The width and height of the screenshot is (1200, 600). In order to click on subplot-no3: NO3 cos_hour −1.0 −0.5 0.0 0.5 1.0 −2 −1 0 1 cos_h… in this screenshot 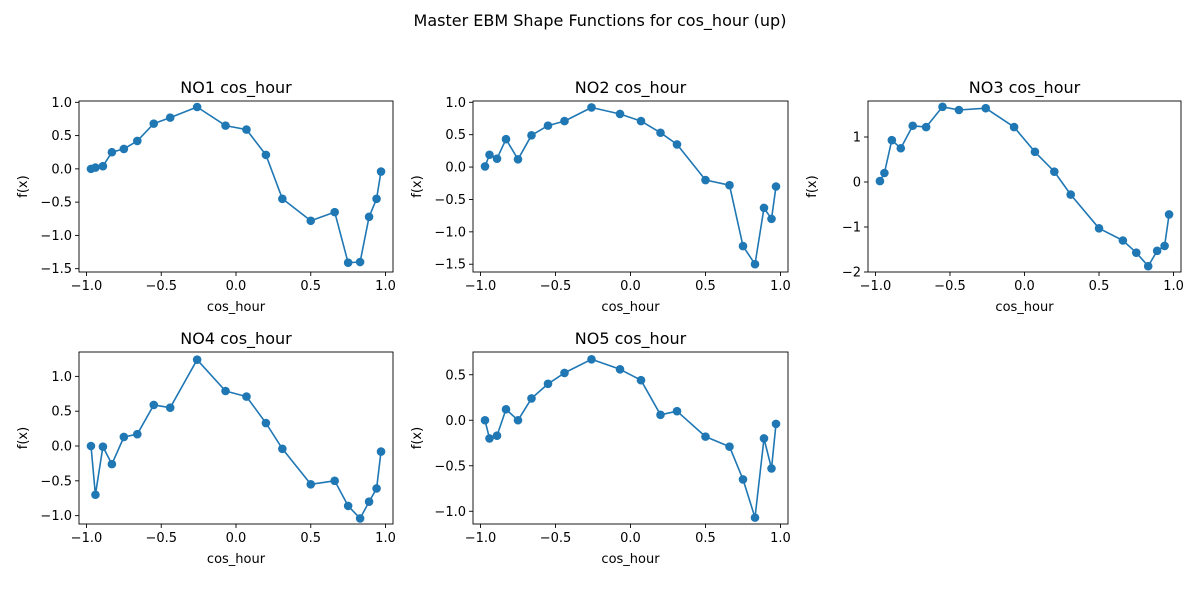, I will do `click(994, 196)`.